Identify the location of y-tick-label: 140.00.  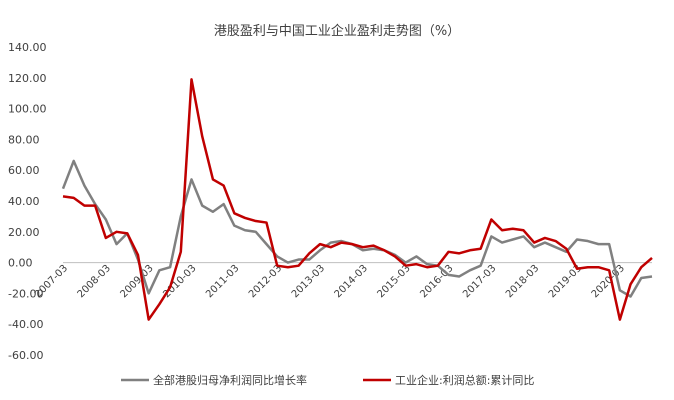
(27, 47).